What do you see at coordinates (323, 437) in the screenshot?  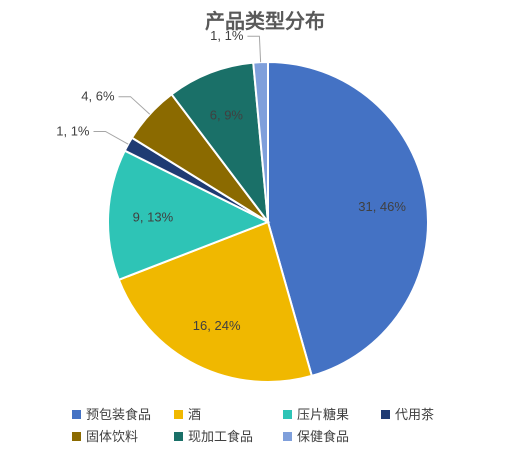 I see `legend-label-6: 保健食品` at bounding box center [323, 437].